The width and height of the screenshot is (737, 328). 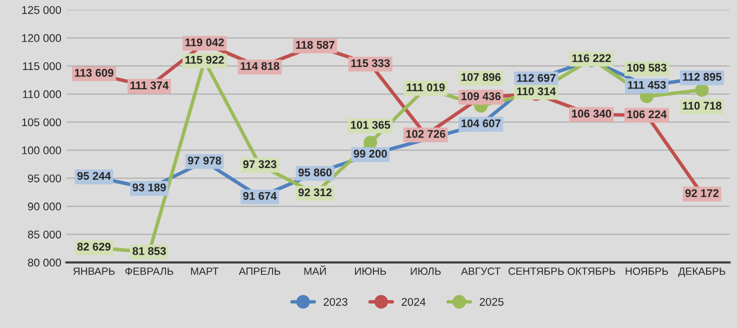 I want to click on x-tick-label: СЕНТЯБРЬ, so click(x=536, y=271).